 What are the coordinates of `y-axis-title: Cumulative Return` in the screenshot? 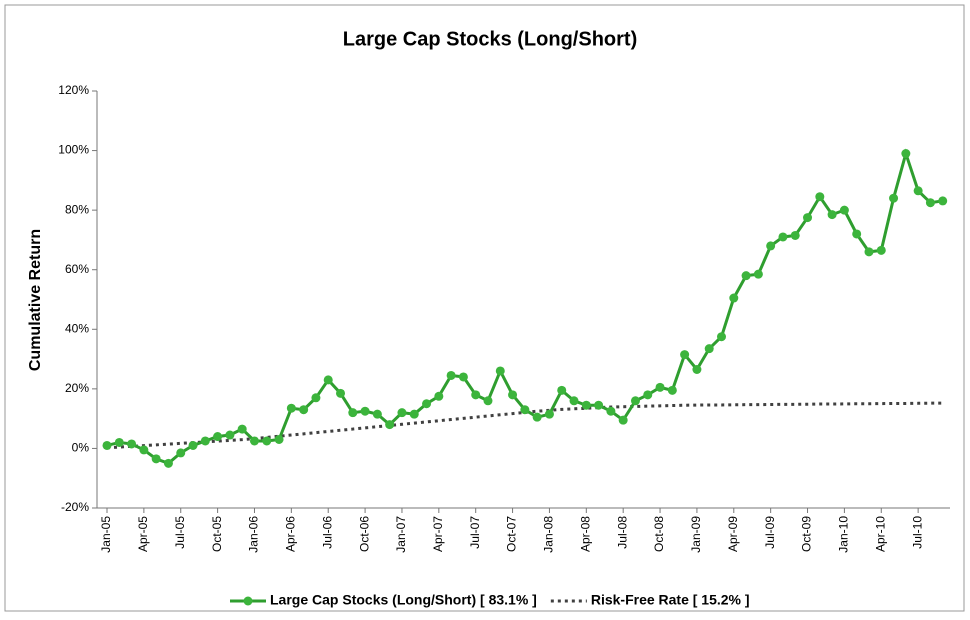 It's located at (35, 300).